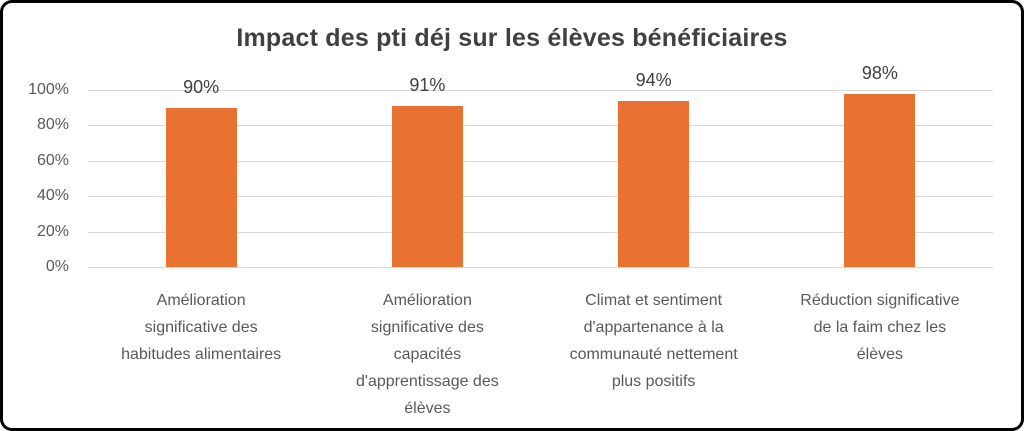  Describe the element at coordinates (653, 79) in the screenshot. I see `bar-data-label: 94%` at that location.